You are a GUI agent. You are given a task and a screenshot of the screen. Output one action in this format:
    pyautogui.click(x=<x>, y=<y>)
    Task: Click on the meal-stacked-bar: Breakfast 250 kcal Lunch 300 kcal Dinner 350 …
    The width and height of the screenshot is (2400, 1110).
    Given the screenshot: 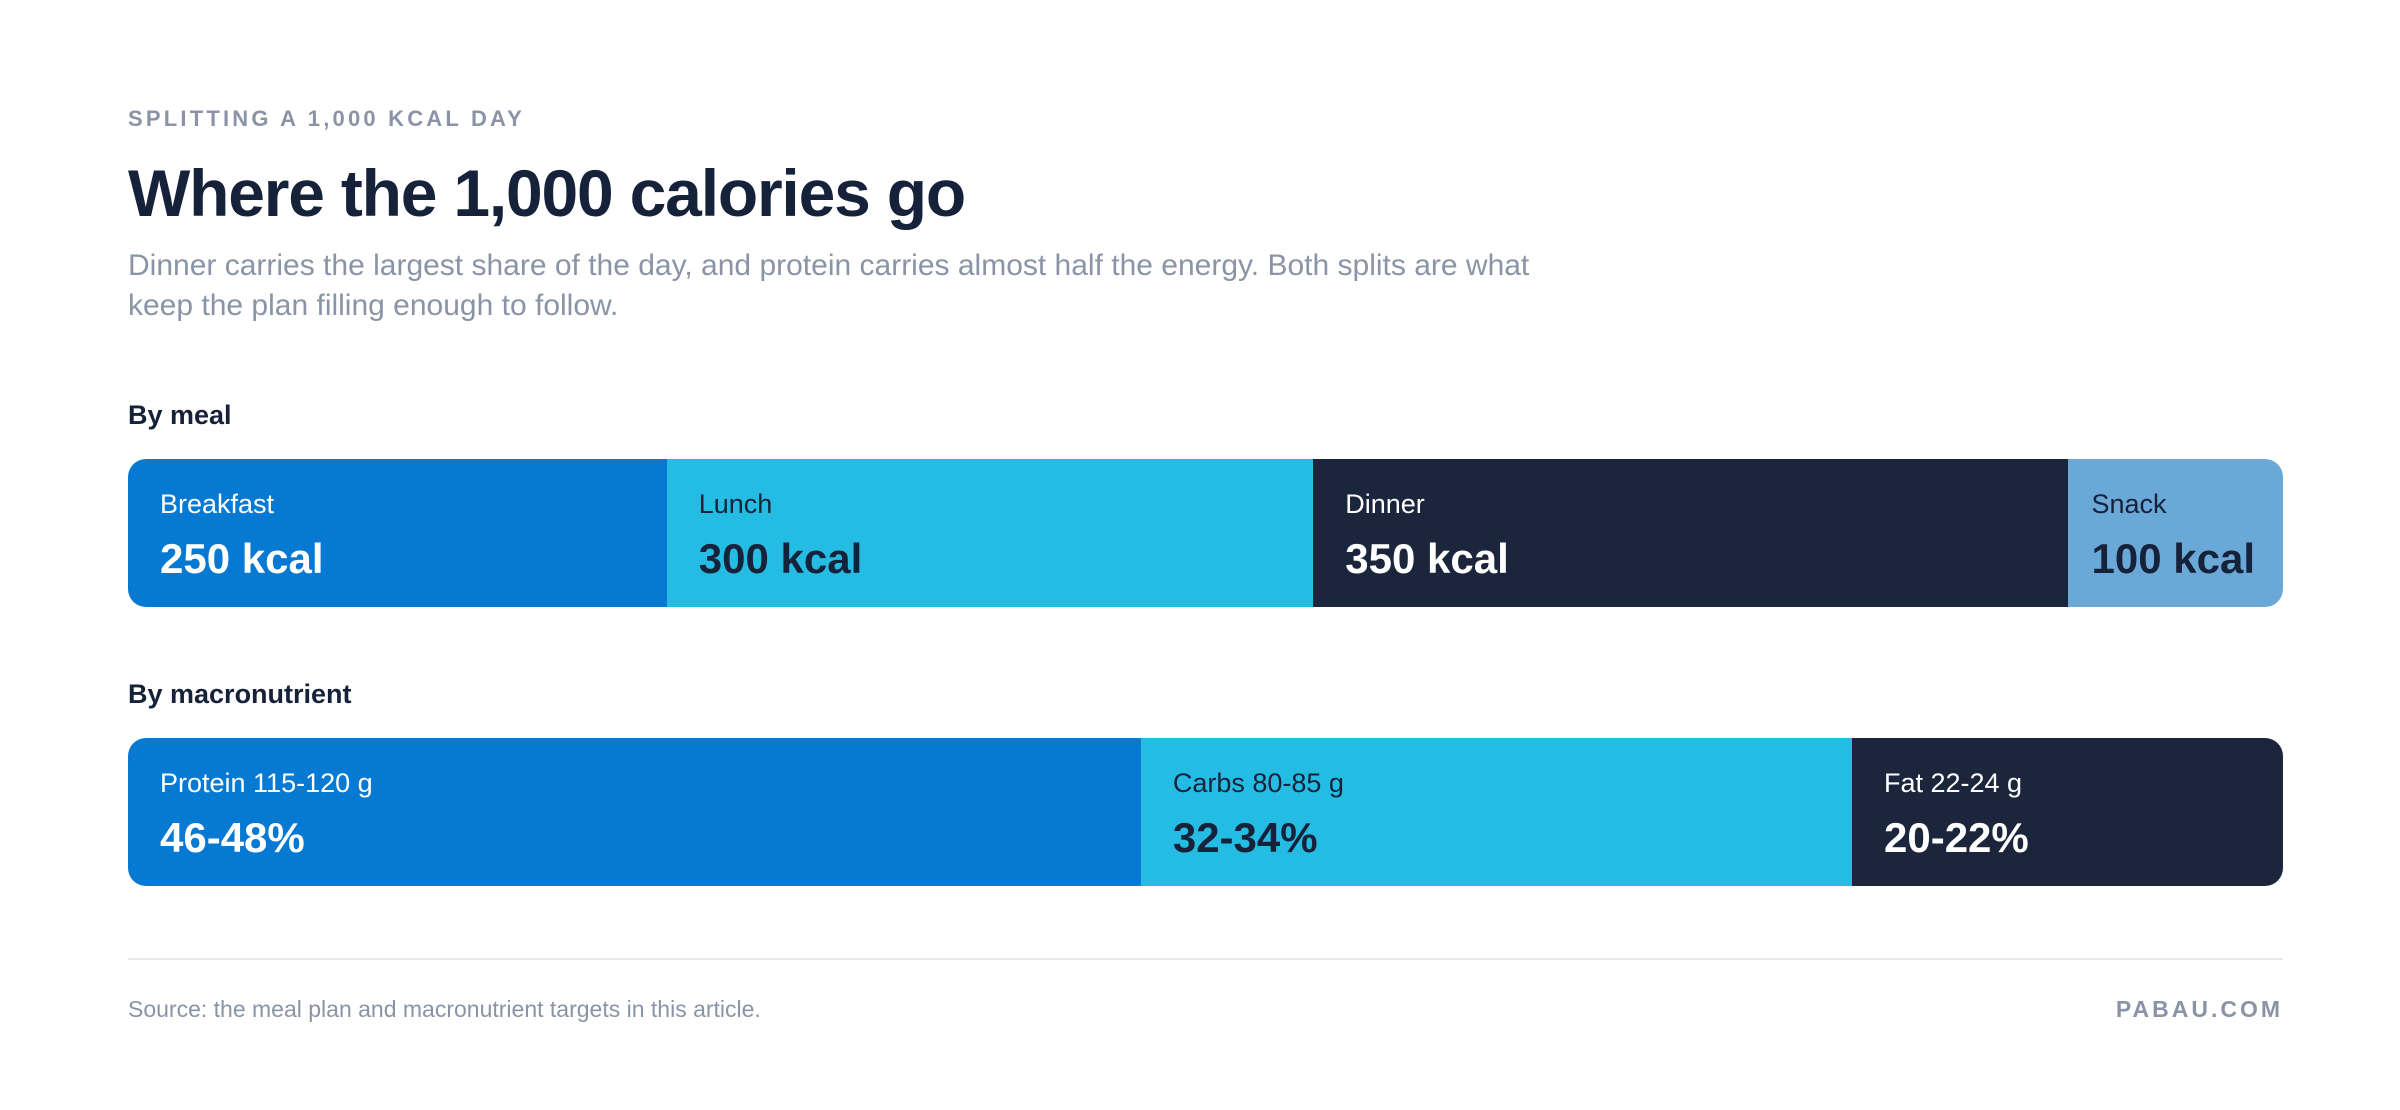 What is the action you would take?
    pyautogui.click(x=1205, y=533)
    